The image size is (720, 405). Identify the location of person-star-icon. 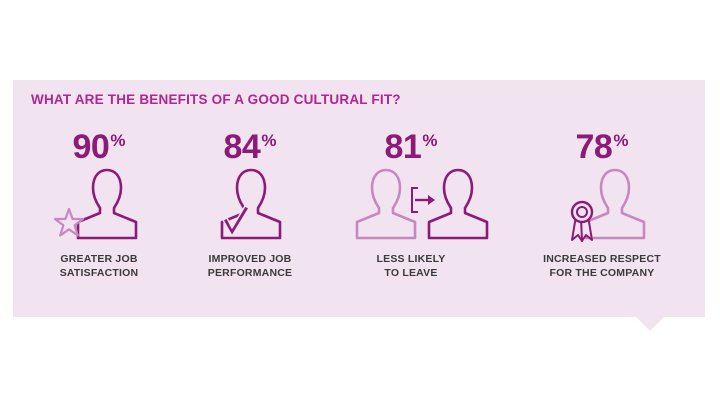
(99, 207).